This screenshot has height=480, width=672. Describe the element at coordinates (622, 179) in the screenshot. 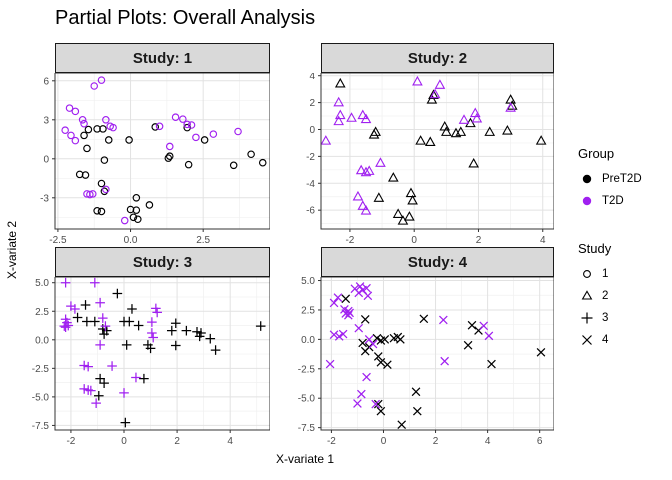

I see `legend-item-label: PreT2D` at that location.